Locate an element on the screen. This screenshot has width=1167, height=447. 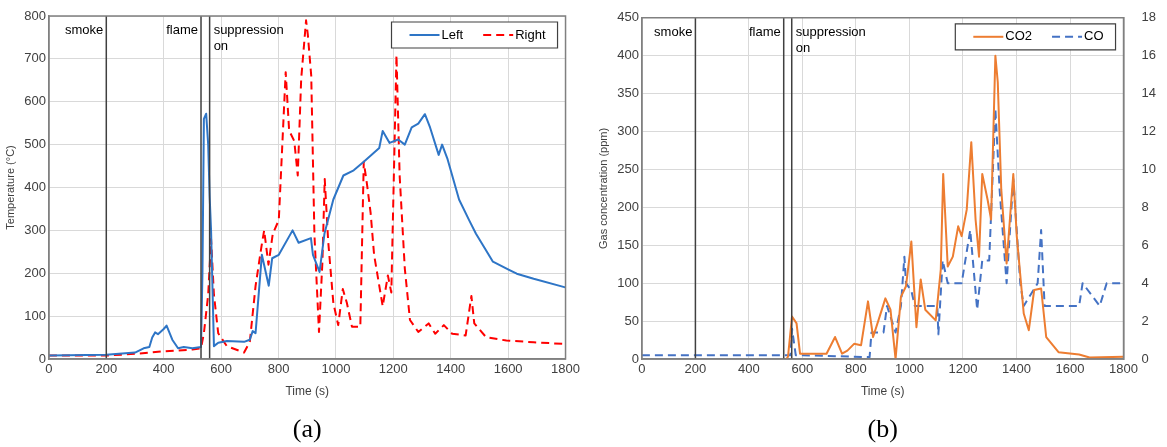
y2-tick-label: 14 is located at coordinates (1149, 93).